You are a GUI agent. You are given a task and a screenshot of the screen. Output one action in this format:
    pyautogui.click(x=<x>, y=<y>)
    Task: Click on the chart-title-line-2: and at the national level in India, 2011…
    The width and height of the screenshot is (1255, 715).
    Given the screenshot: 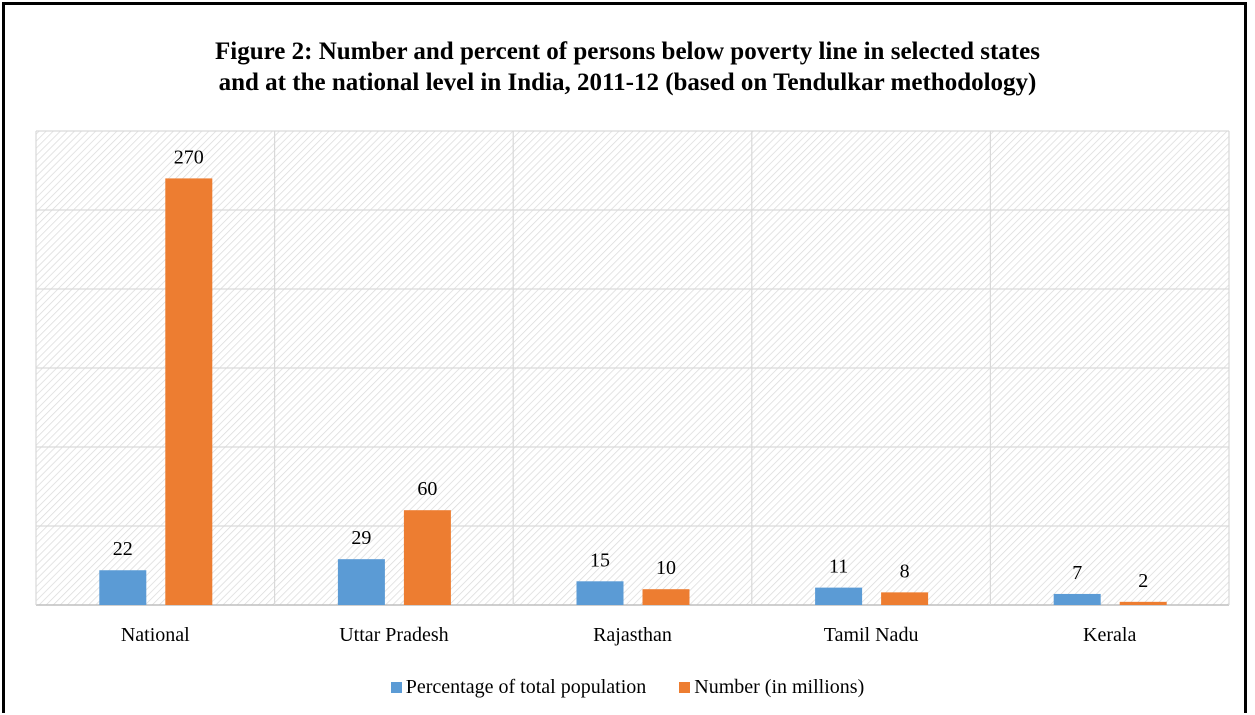 What is the action you would take?
    pyautogui.click(x=627, y=82)
    